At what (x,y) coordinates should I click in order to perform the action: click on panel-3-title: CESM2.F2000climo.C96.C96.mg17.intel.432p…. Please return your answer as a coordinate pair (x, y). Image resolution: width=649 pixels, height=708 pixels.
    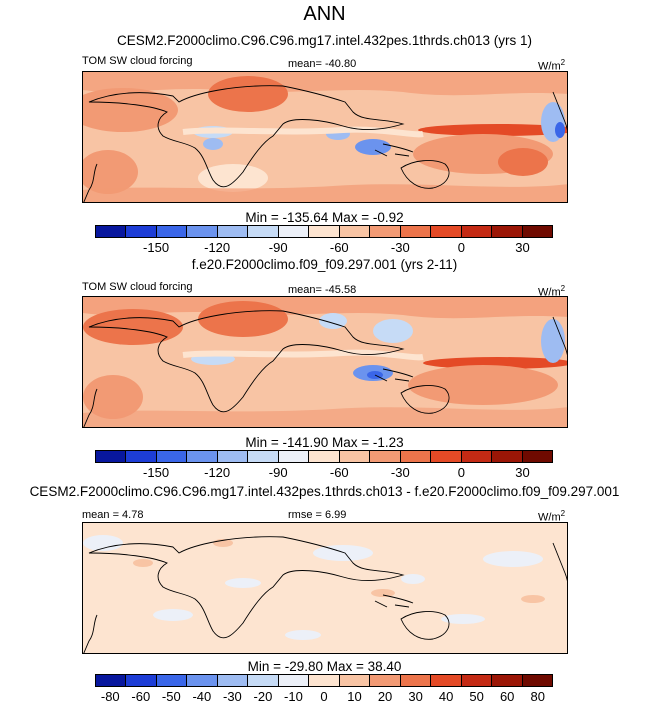
    Looking at the image, I should click on (324, 491).